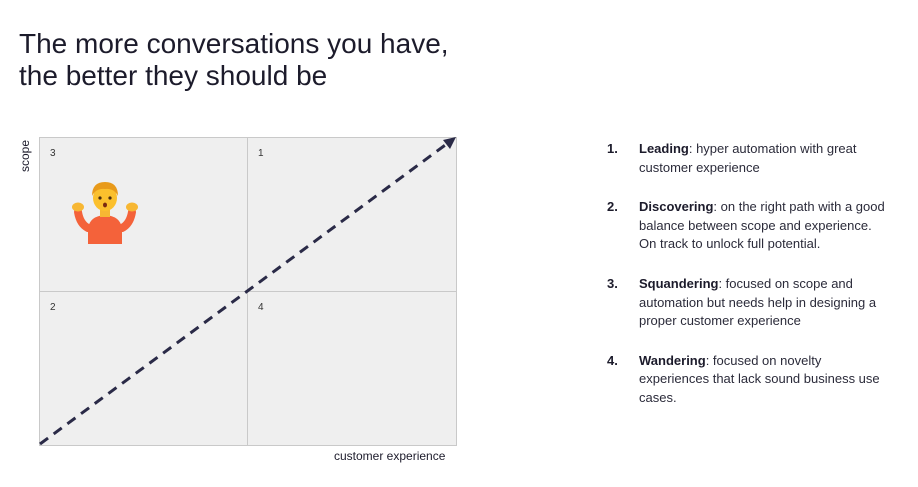 The width and height of the screenshot is (918, 487). I want to click on title-line-2: the better they should be, so click(173, 75).